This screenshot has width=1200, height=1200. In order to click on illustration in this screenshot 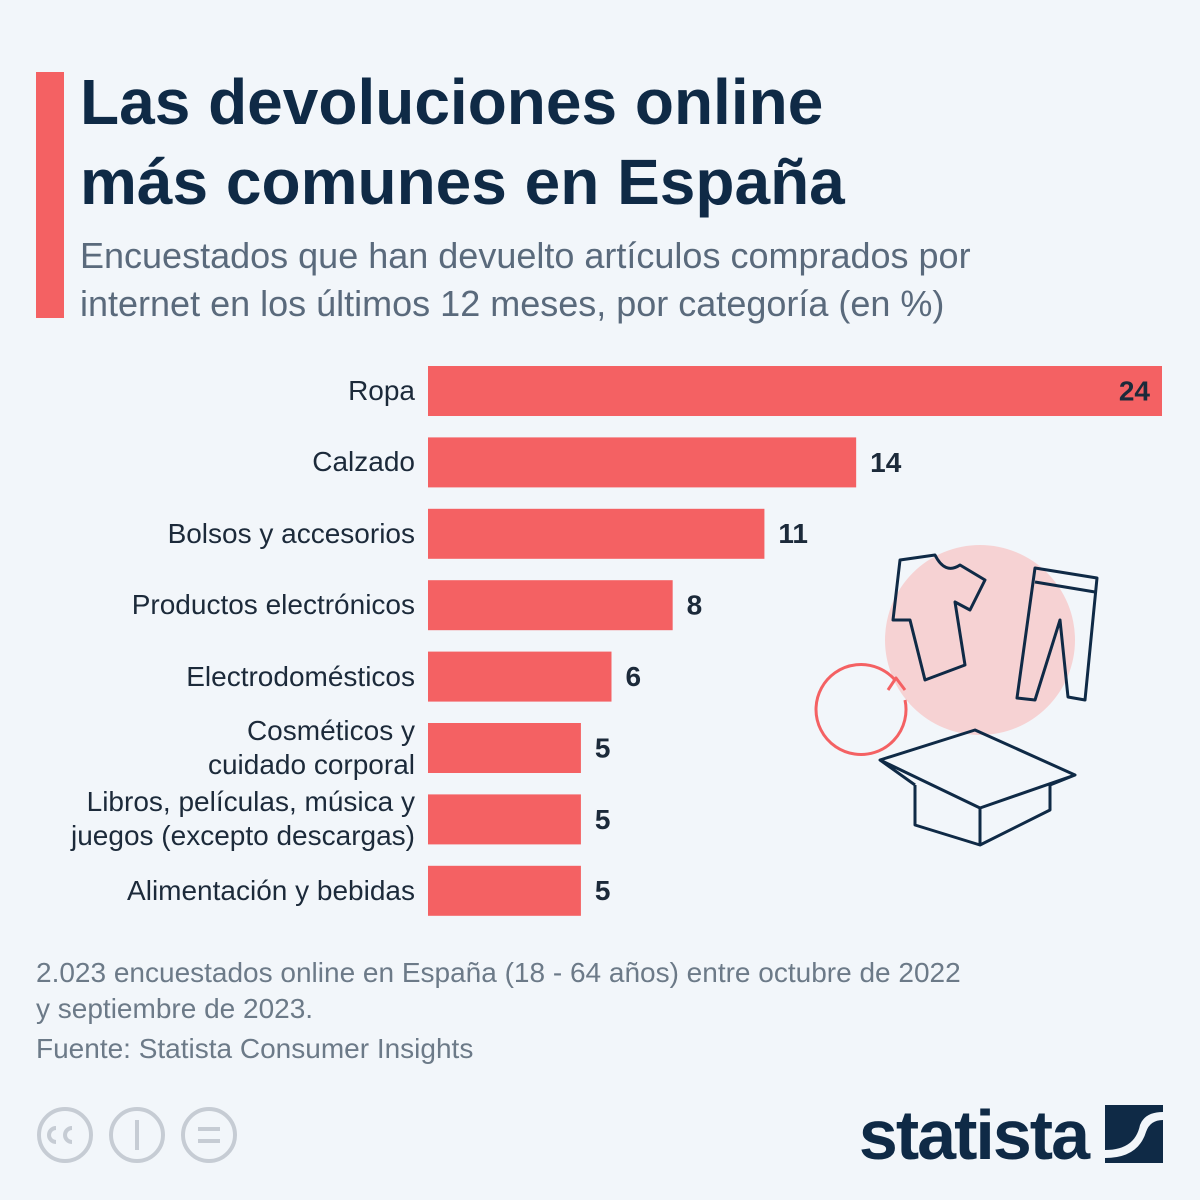, I will do `click(956, 696)`.